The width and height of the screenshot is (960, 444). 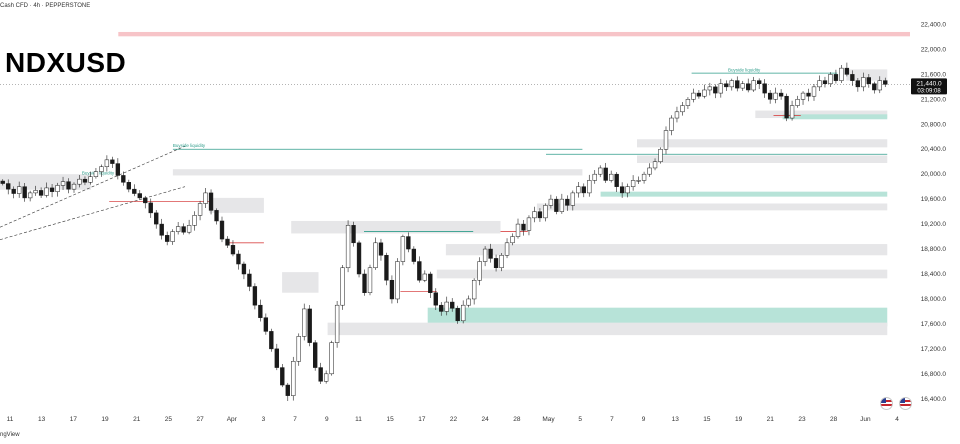 What do you see at coordinates (486, 419) in the screenshot?
I see `x-tick-label: 24` at bounding box center [486, 419].